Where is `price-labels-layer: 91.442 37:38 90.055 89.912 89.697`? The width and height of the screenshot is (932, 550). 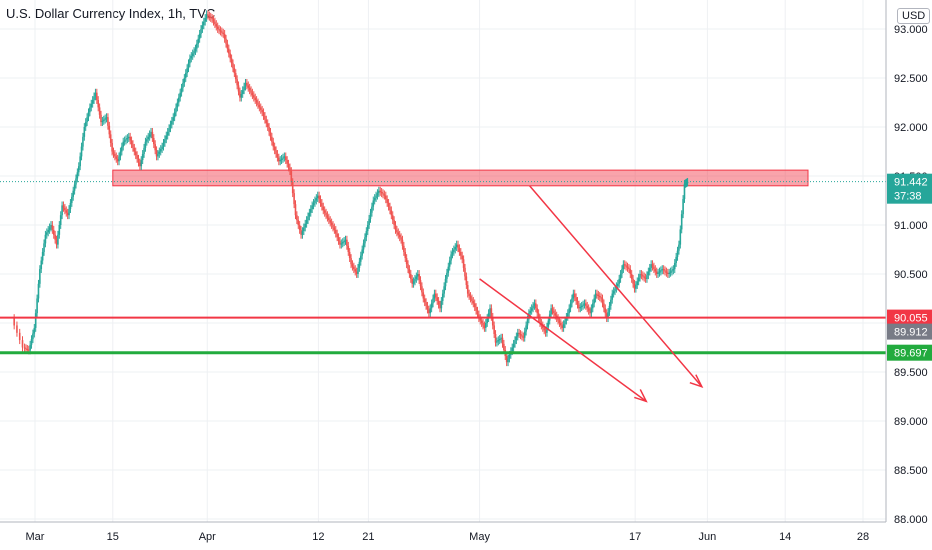 price-labels-layer: 91.442 37:38 90.055 89.912 89.697 is located at coordinates (909, 267).